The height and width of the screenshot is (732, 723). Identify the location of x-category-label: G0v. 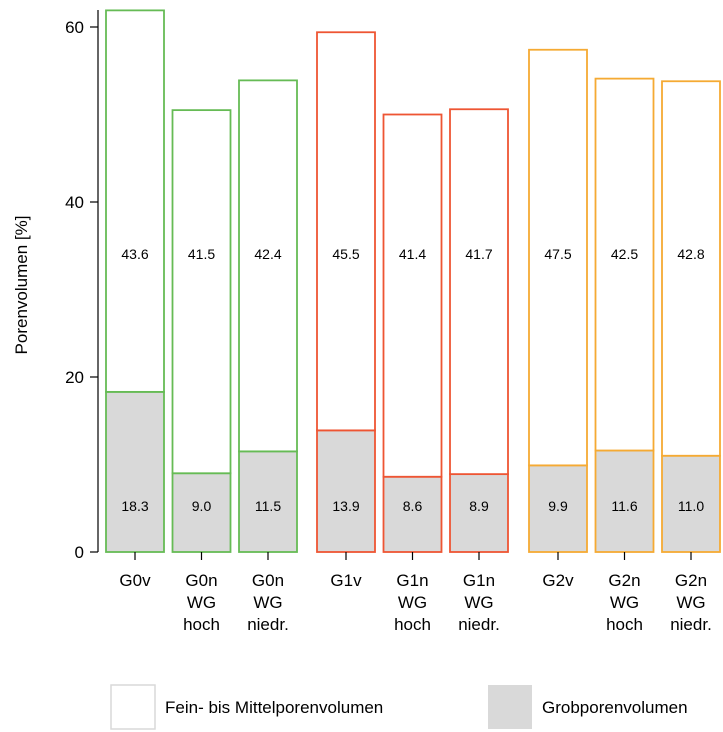
(135, 580).